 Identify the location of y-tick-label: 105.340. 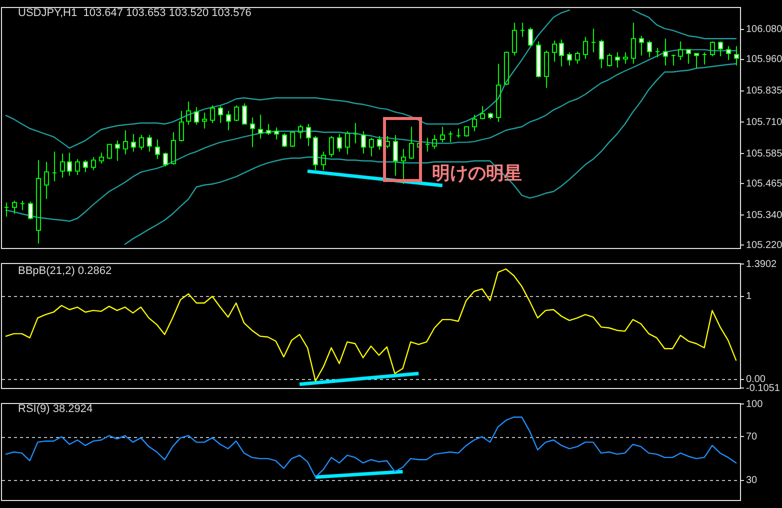
(764, 215).